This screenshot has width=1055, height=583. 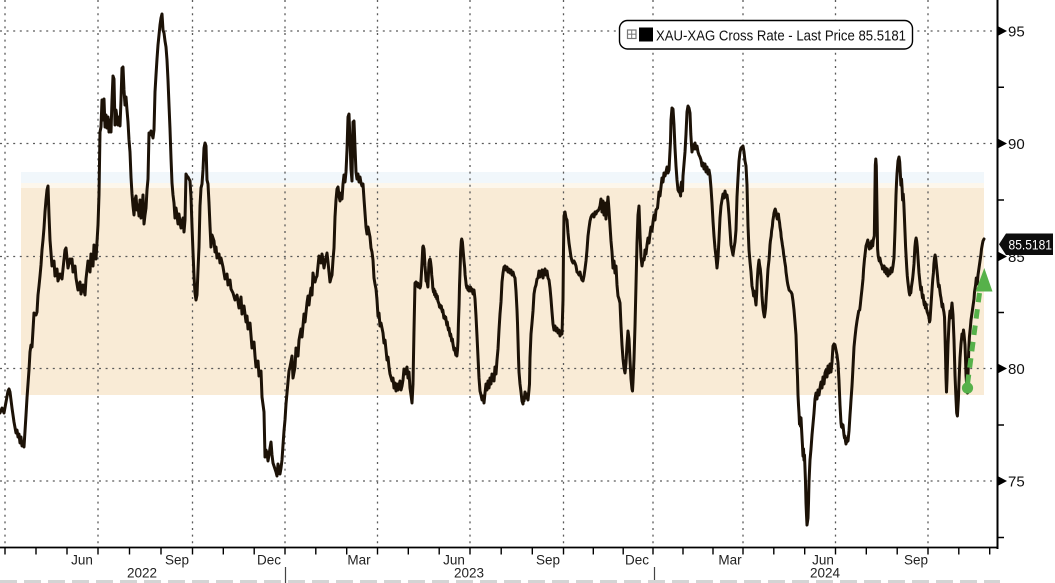 What do you see at coordinates (781, 36) in the screenshot?
I see `svg-text:XAU-XAG Cross Rate - Last Pric: XAU-XAG Cross Rate - Last Price 85.5181` at bounding box center [781, 36].